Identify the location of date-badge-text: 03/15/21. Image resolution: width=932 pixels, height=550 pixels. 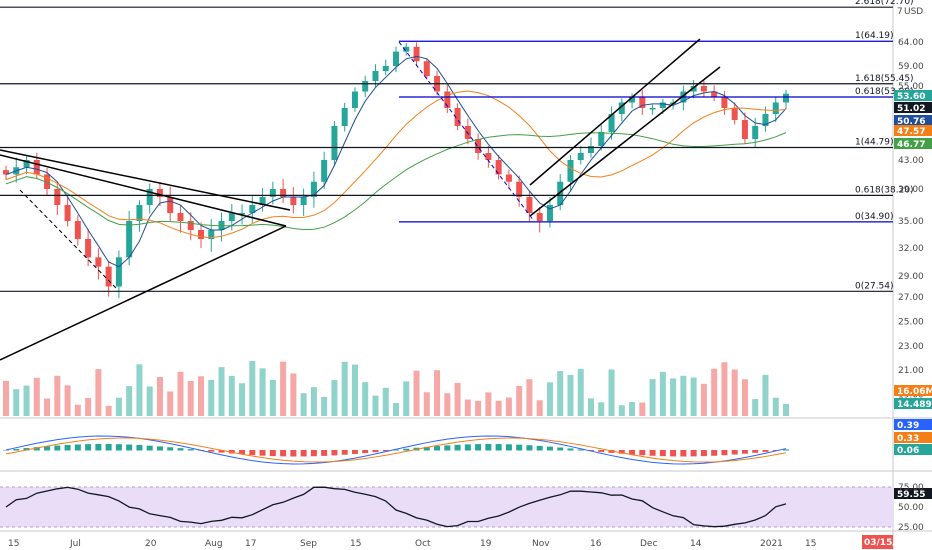
(886, 543).